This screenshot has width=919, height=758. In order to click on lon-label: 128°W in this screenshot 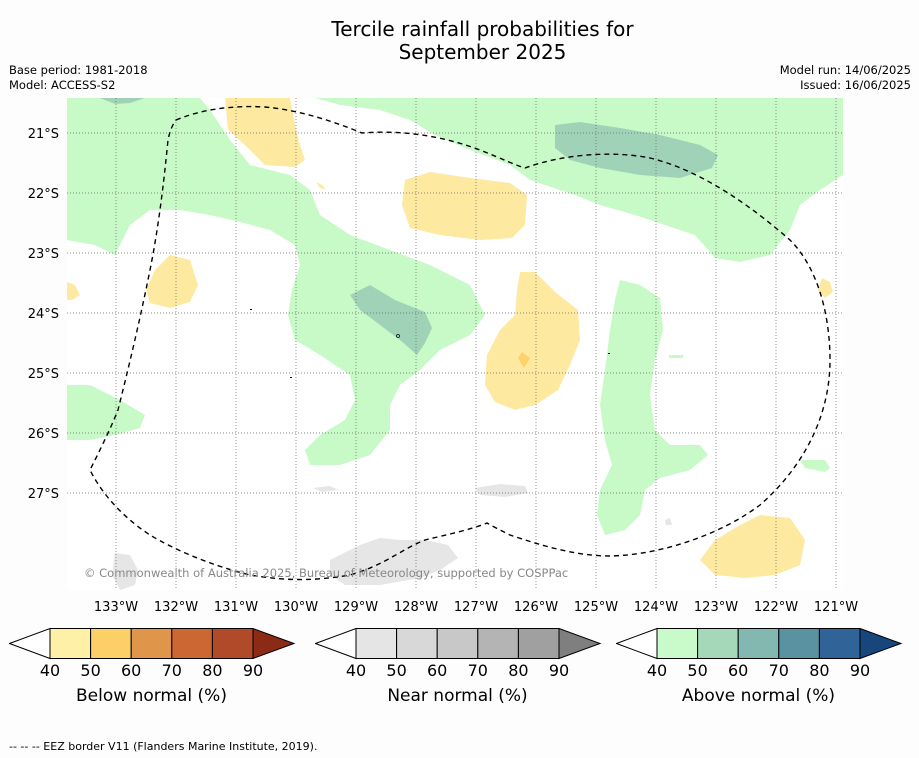, I will do `click(416, 607)`.